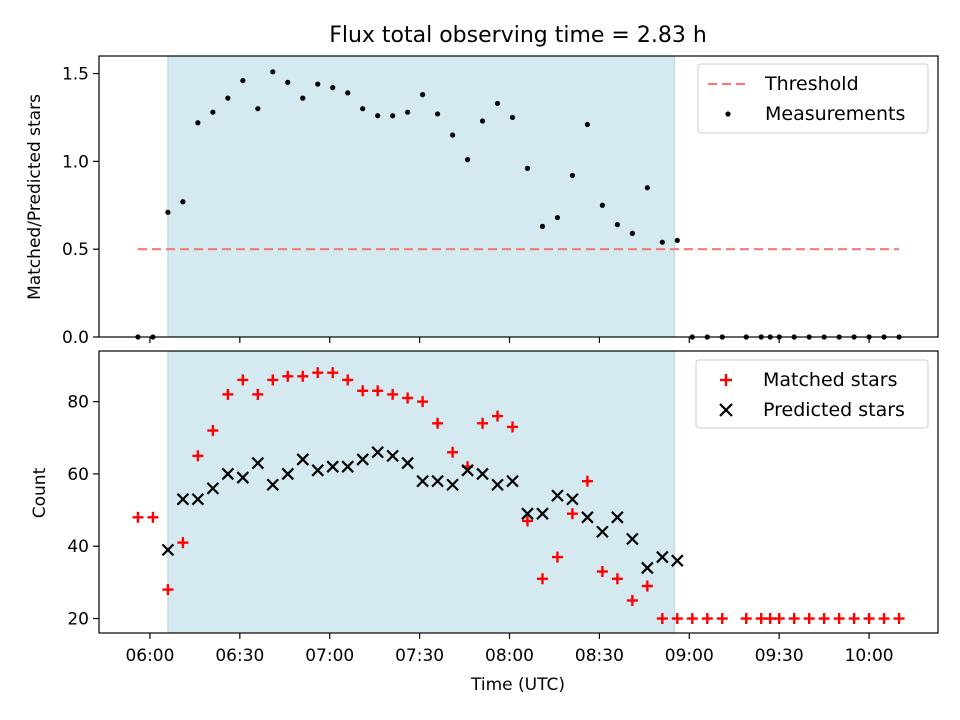 This screenshot has height=720, width=960. Describe the element at coordinates (149, 656) in the screenshot. I see `x-tick-label: 06:00` at that location.